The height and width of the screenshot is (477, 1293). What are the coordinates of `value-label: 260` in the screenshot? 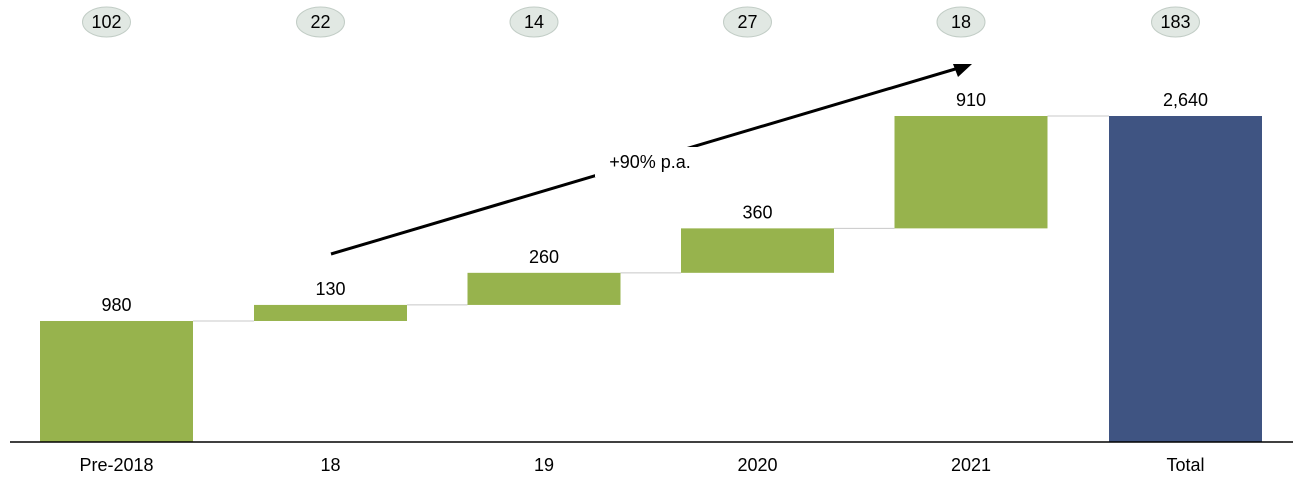 It's located at (544, 257).